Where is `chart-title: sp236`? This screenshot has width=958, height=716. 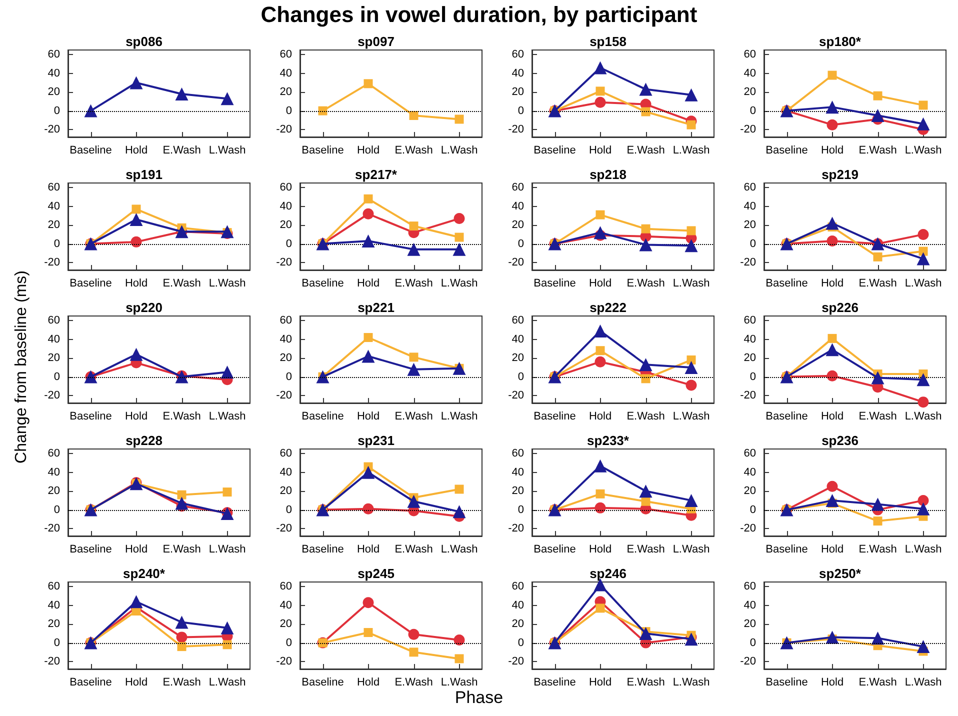 chart-title: sp236 is located at coordinates (840, 440).